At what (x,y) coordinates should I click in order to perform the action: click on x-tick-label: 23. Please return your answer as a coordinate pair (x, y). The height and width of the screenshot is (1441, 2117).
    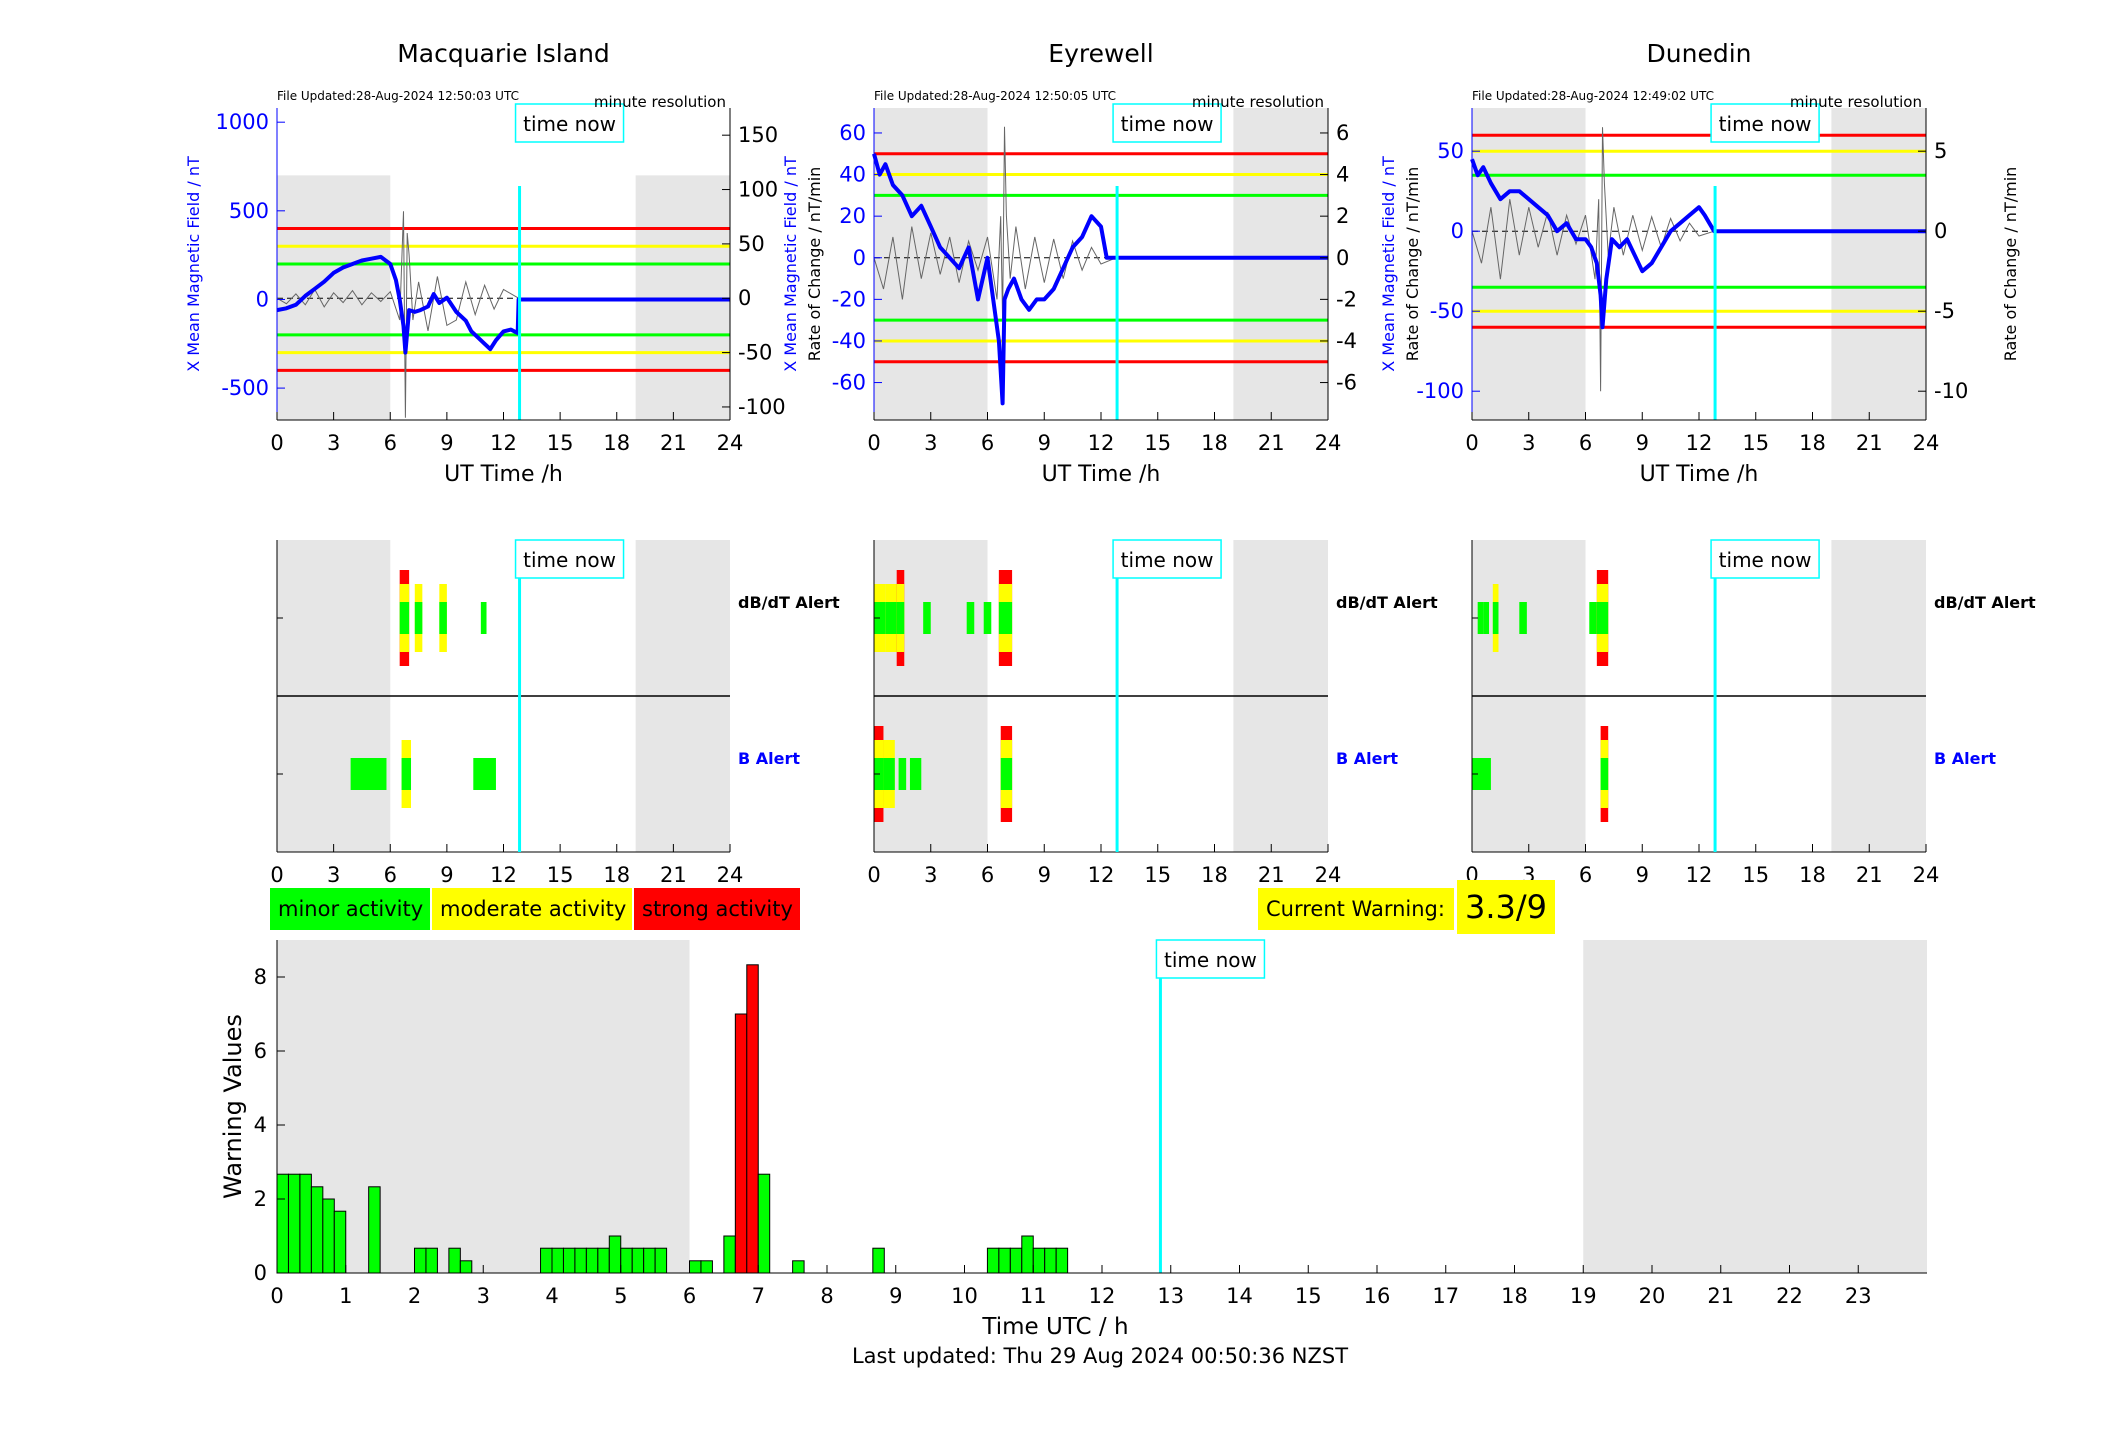
    Looking at the image, I should click on (1858, 1296).